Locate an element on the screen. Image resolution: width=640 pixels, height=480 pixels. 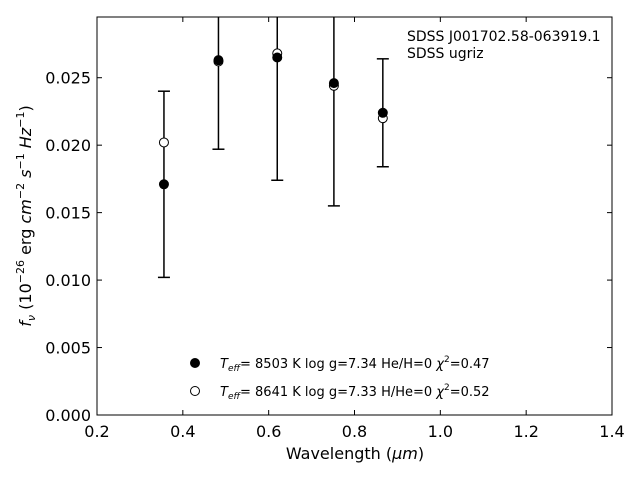
x-tick-label: 0.4 is located at coordinates (182, 431).